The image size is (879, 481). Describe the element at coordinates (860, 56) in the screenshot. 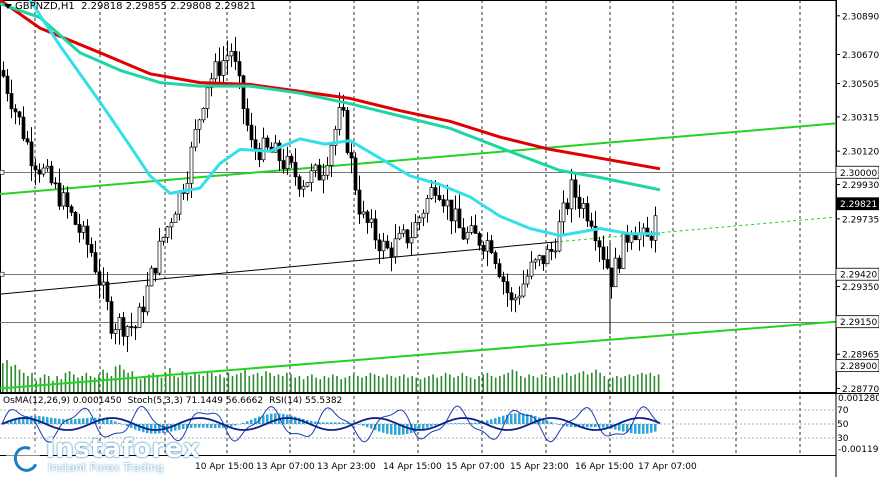

I see `price-tick-label: 2.30670` at that location.